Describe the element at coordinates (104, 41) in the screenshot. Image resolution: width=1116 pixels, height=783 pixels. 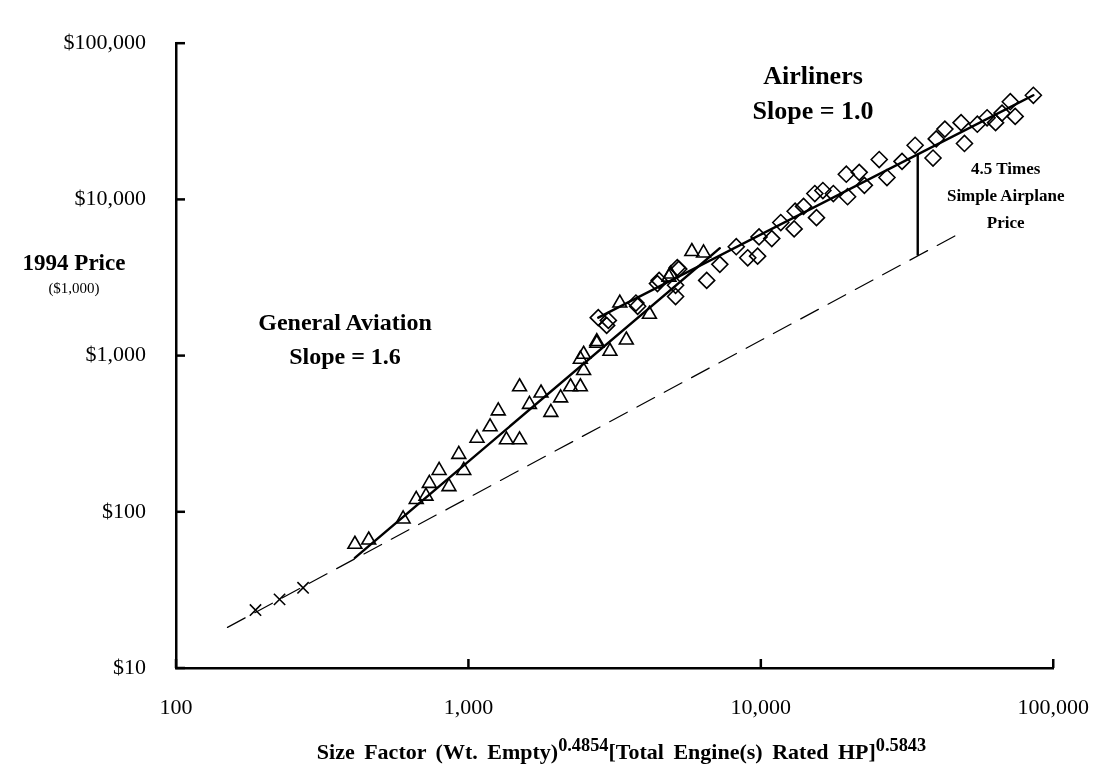
I see `y-tick-label: $100,000` at that location.